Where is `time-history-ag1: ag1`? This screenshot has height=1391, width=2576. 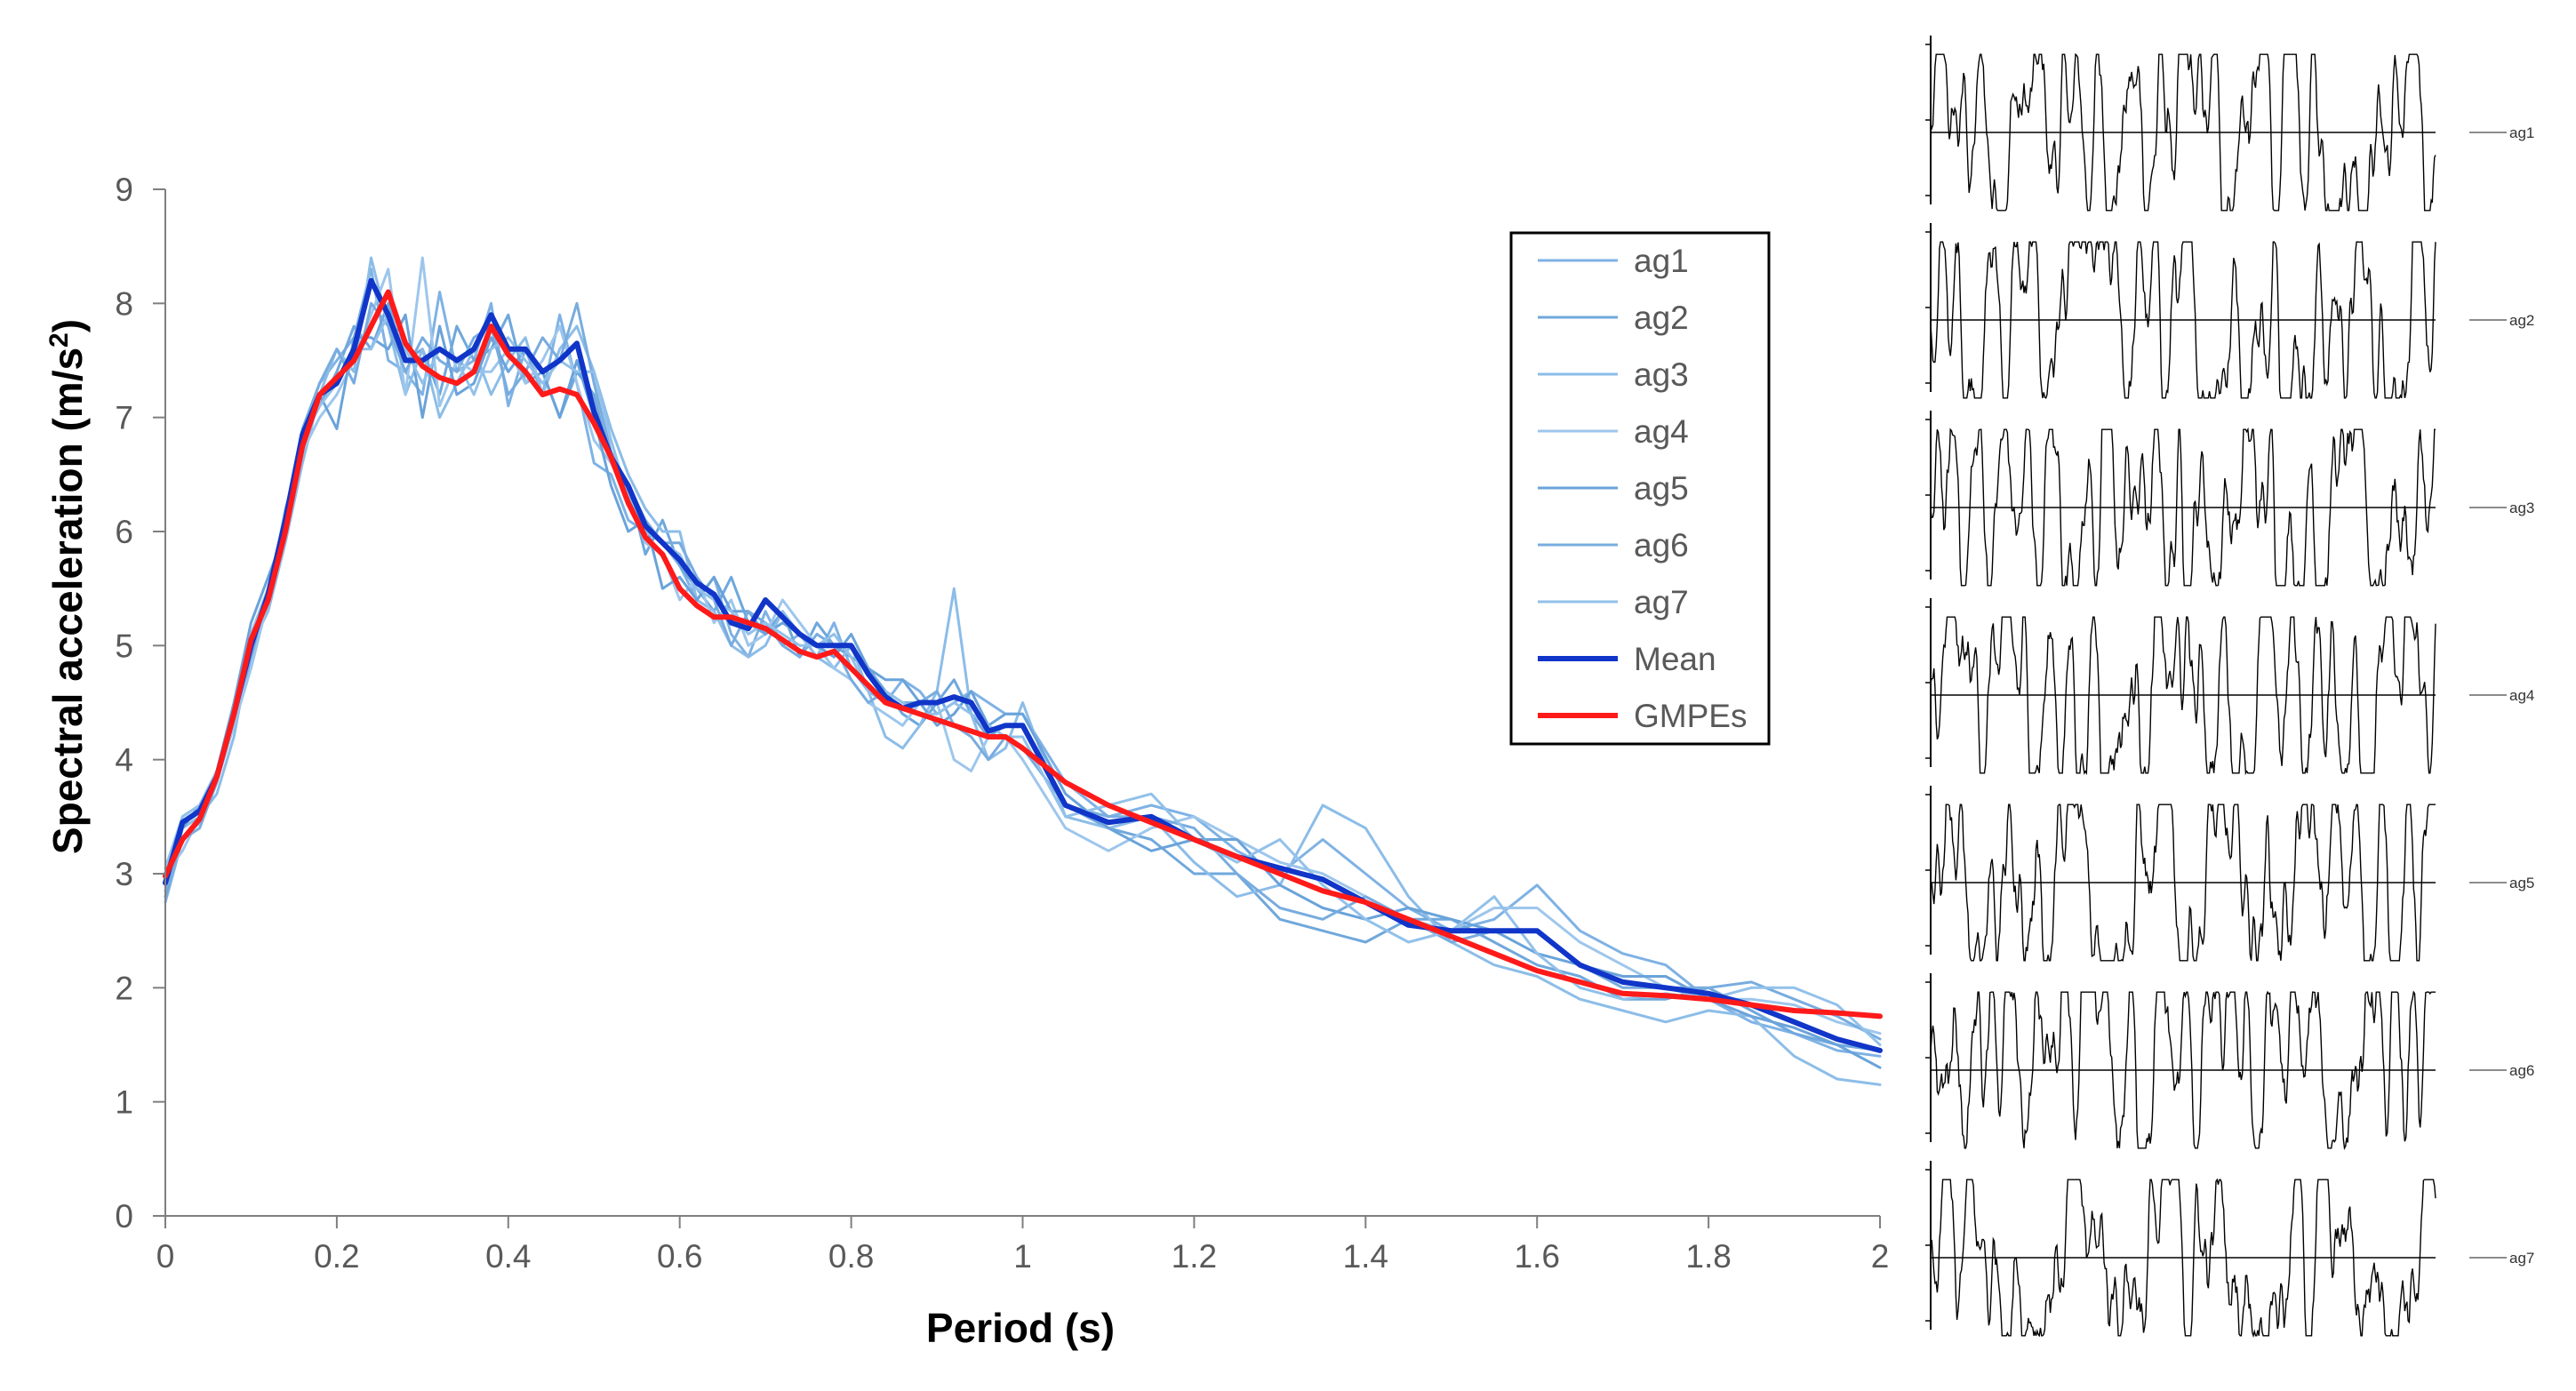 time-history-ag1: ag1 is located at coordinates (2229, 124).